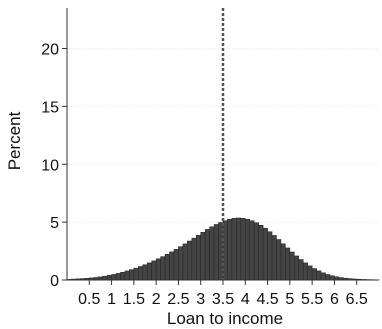 The image size is (382, 329). What do you see at coordinates (54, 223) in the screenshot?
I see `y-tick-label: 5` at bounding box center [54, 223].